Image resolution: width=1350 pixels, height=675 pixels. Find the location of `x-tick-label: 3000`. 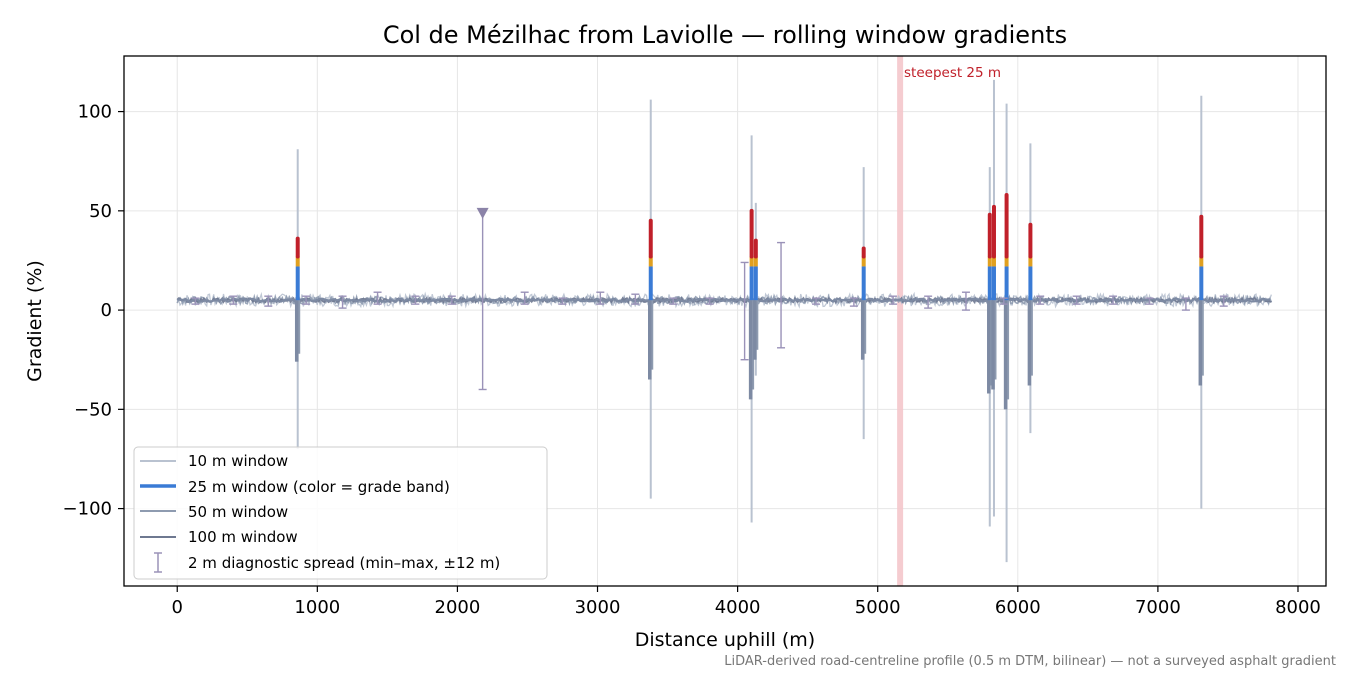

x-tick-label: 3000 is located at coordinates (598, 607).